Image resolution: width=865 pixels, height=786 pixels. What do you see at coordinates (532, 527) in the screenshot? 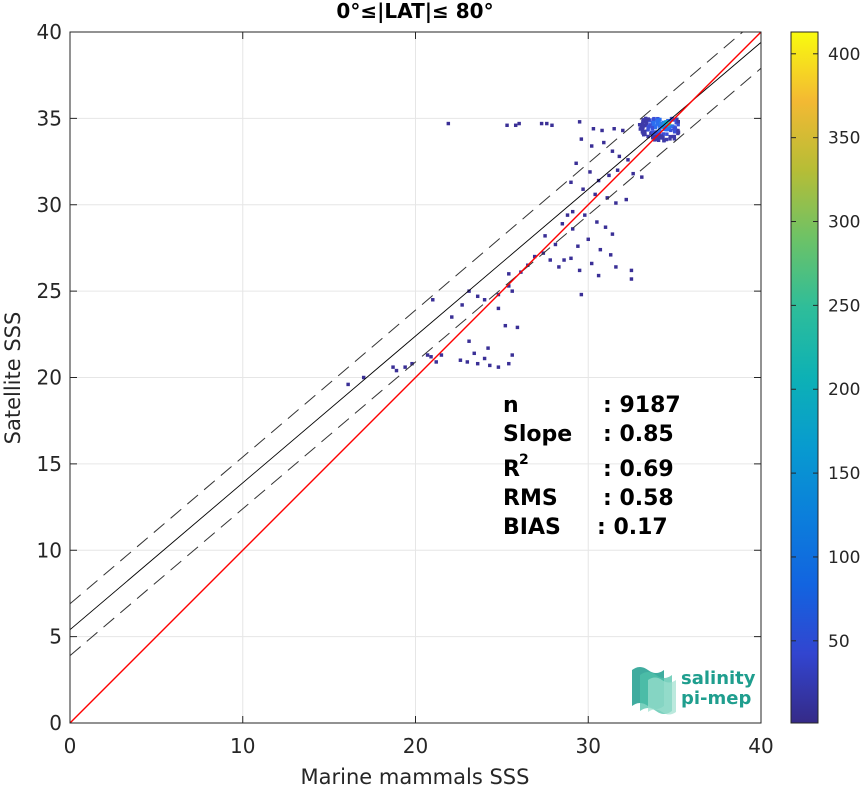
I see `stat-bias-label: BIAS` at bounding box center [532, 527].